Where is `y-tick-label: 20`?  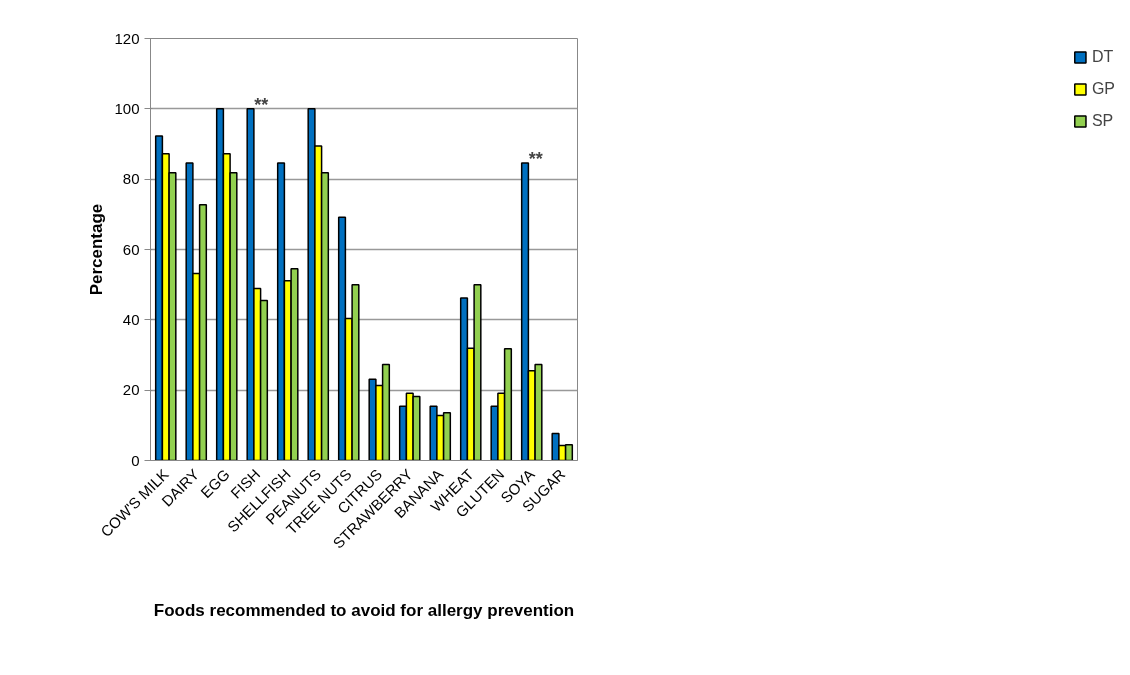 y-tick-label: 20 is located at coordinates (131, 390).